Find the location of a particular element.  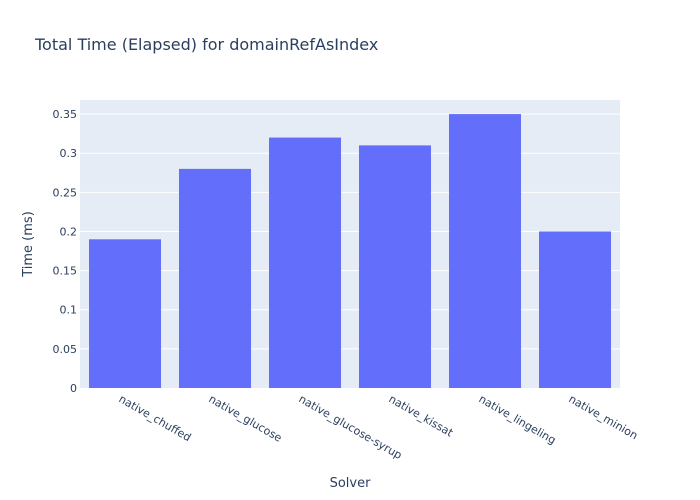

x-tick-label: native_chuffed is located at coordinates (155, 418).